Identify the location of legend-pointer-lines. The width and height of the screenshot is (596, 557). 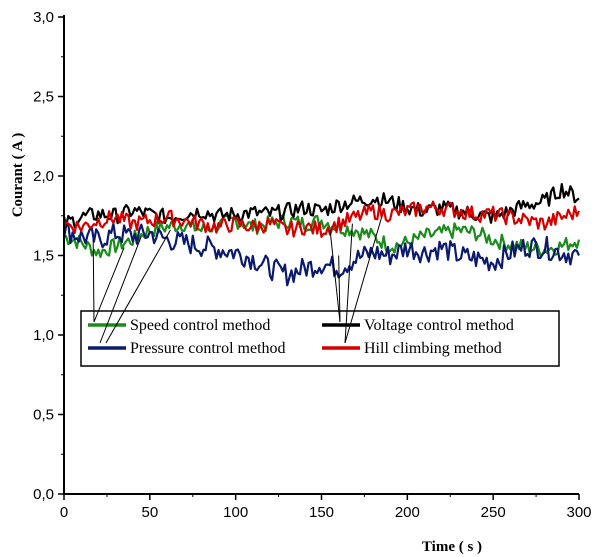
(237, 280).